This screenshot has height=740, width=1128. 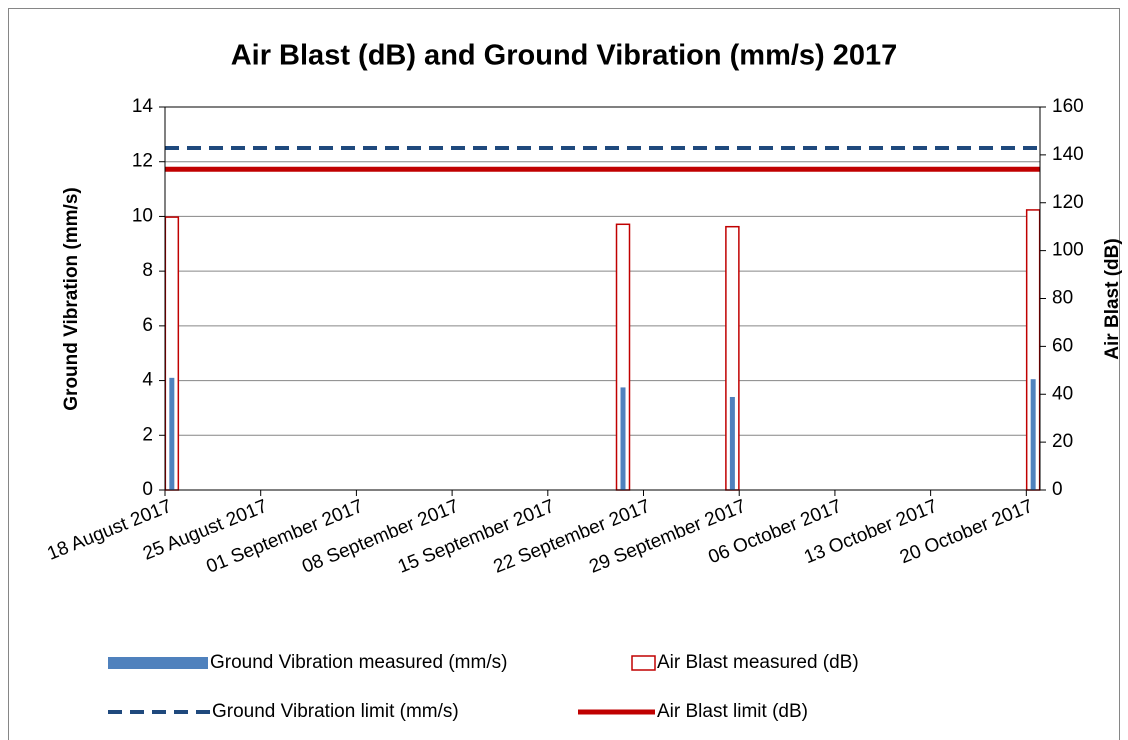 What do you see at coordinates (1062, 441) in the screenshot?
I see `y2-tick-label: 20` at bounding box center [1062, 441].